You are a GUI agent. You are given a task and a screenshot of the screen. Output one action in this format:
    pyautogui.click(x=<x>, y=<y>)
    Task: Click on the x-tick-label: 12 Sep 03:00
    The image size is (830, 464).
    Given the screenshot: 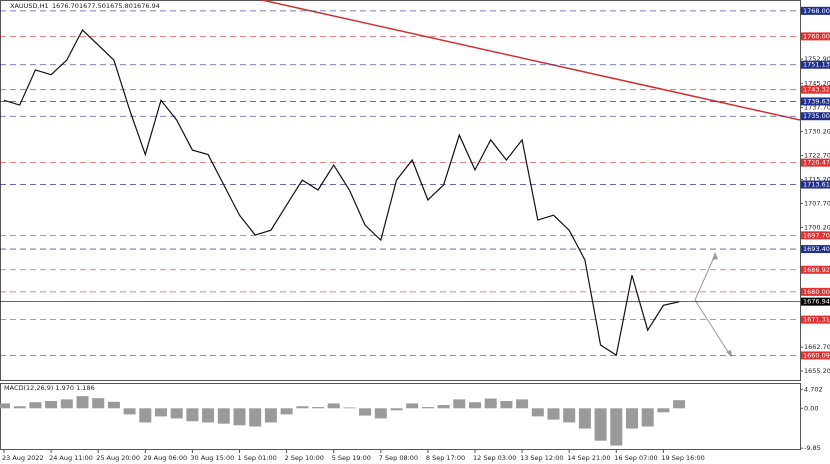 What is the action you would take?
    pyautogui.click(x=494, y=458)
    